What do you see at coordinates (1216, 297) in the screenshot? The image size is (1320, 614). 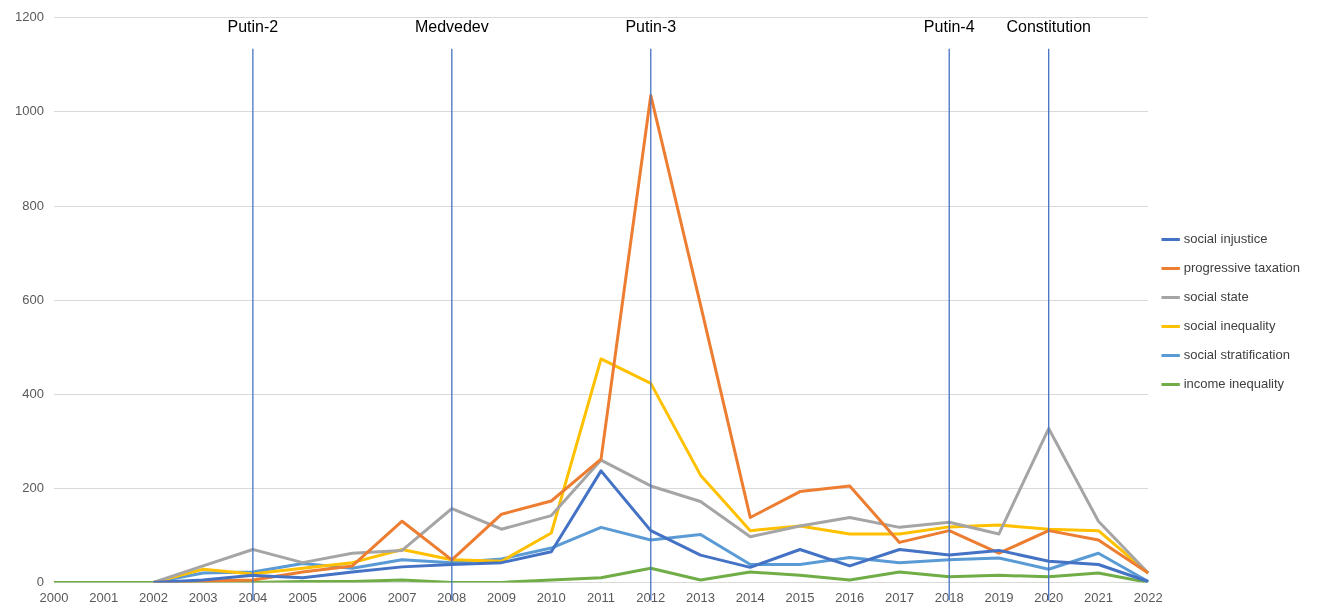 I see `legend-label: social state` at bounding box center [1216, 297].